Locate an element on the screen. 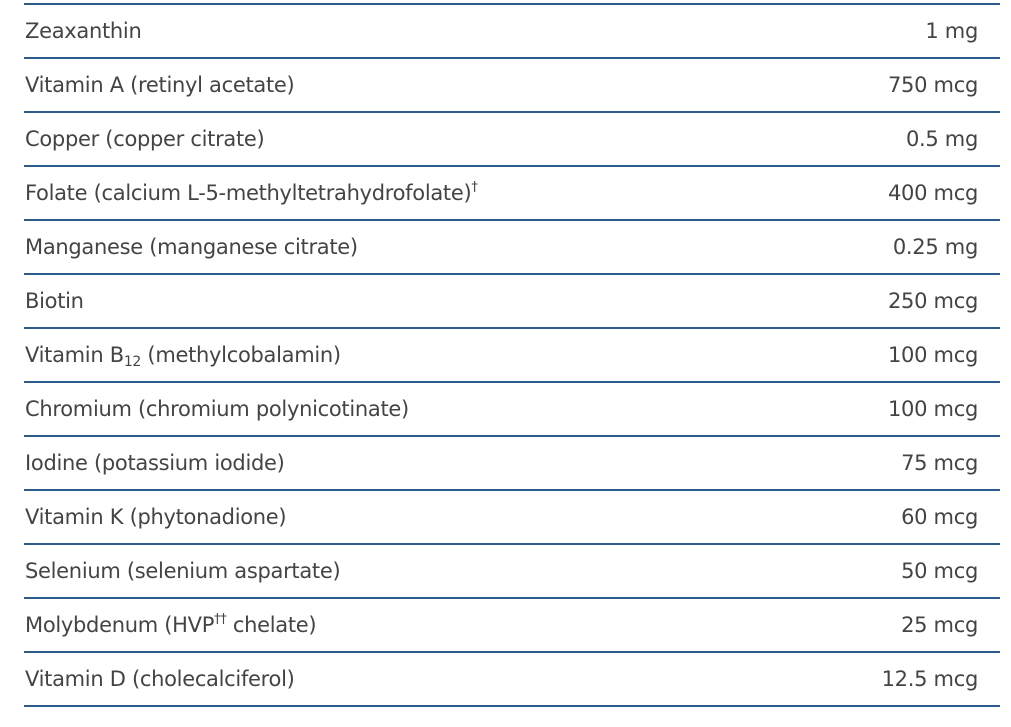  nutrient-amount: 25 mcg is located at coordinates (939, 625).